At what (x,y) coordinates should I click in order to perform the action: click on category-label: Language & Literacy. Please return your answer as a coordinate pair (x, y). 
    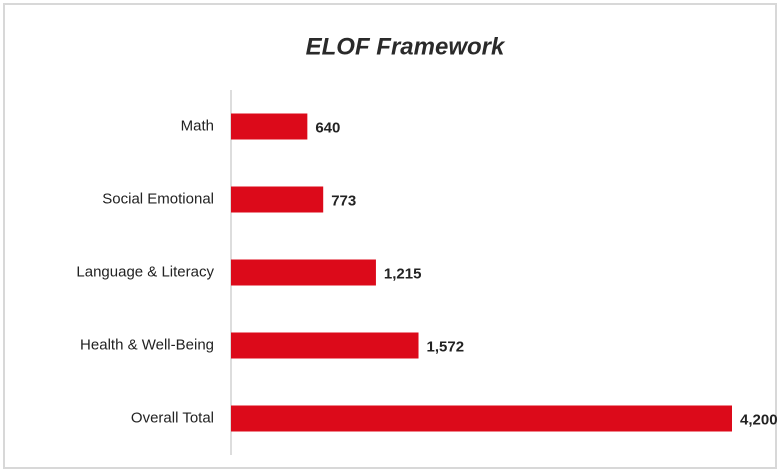
    Looking at the image, I should click on (145, 271).